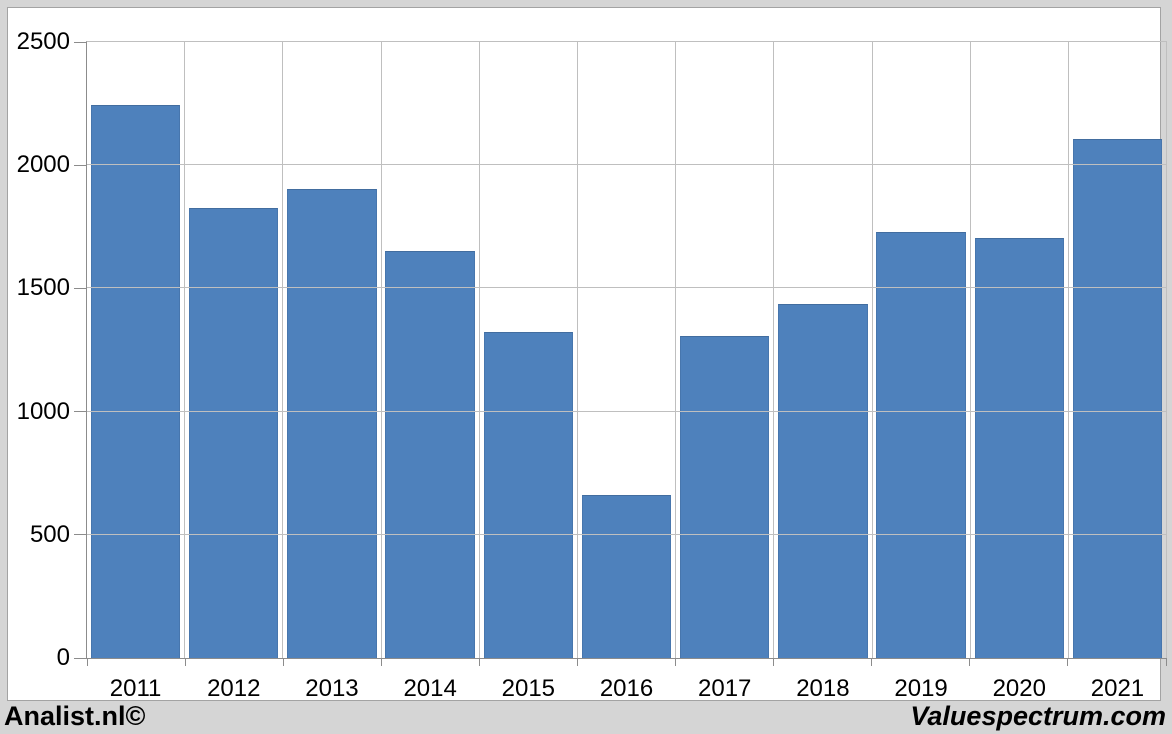  I want to click on y-axis-label-500: 500, so click(49, 534).